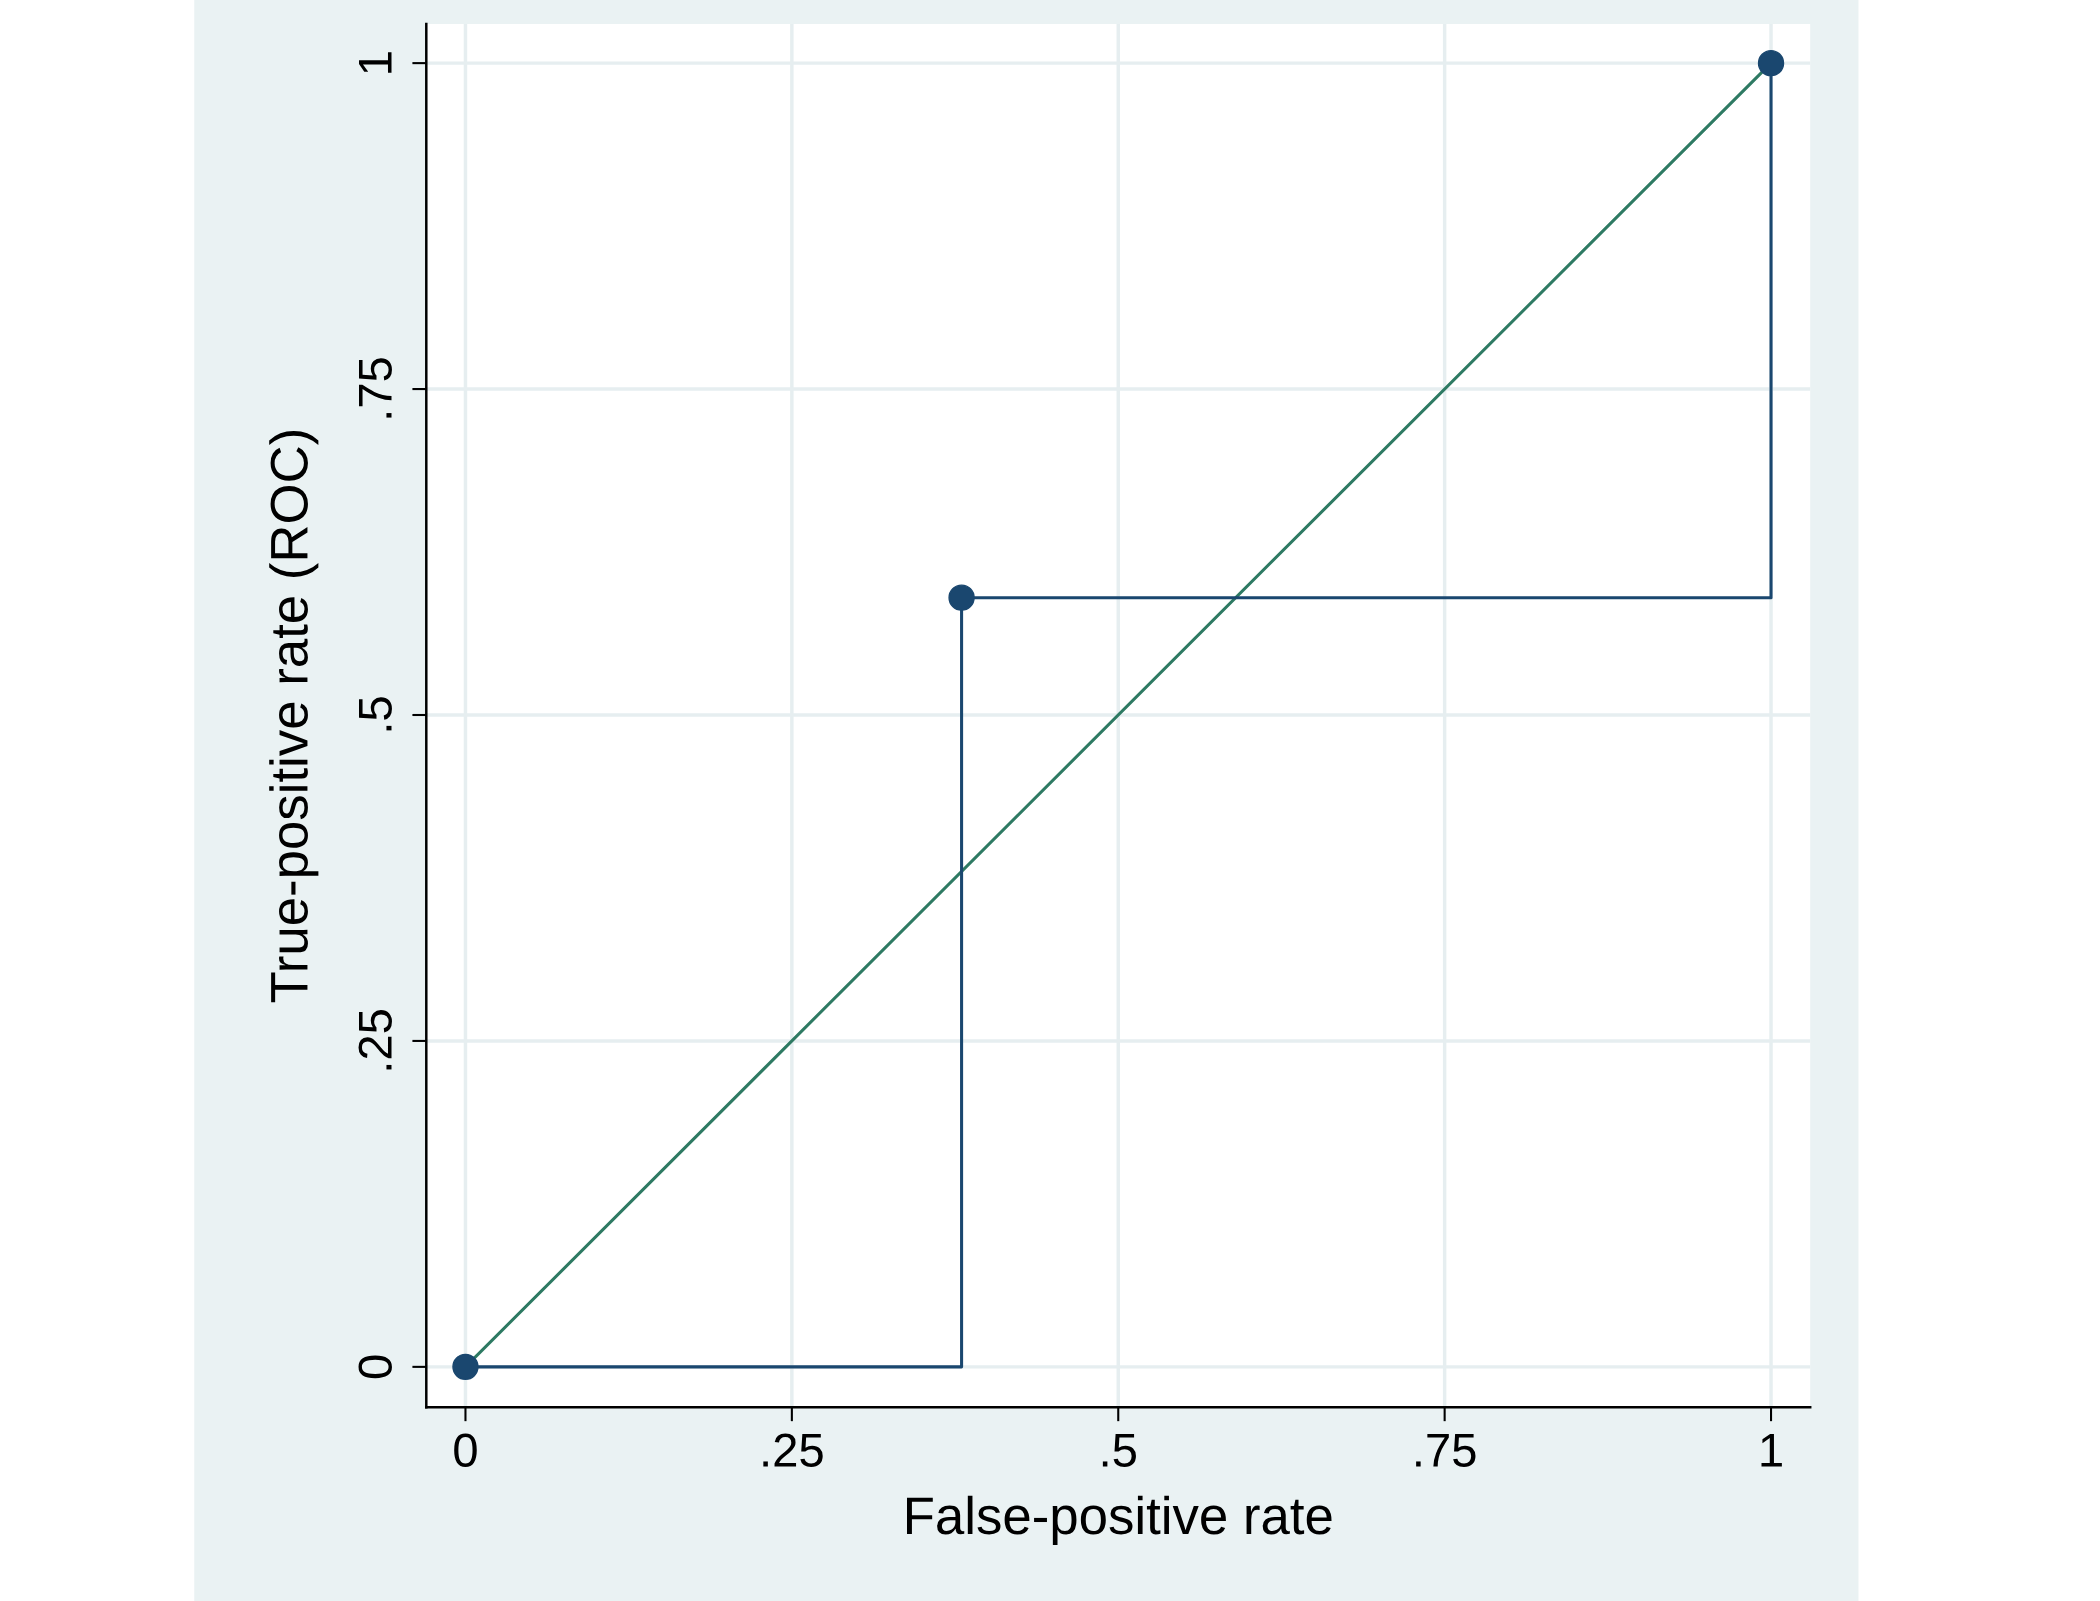 The width and height of the screenshot is (2100, 1601). What do you see at coordinates (465, 1450) in the screenshot?
I see `x-tick-label: 0` at bounding box center [465, 1450].